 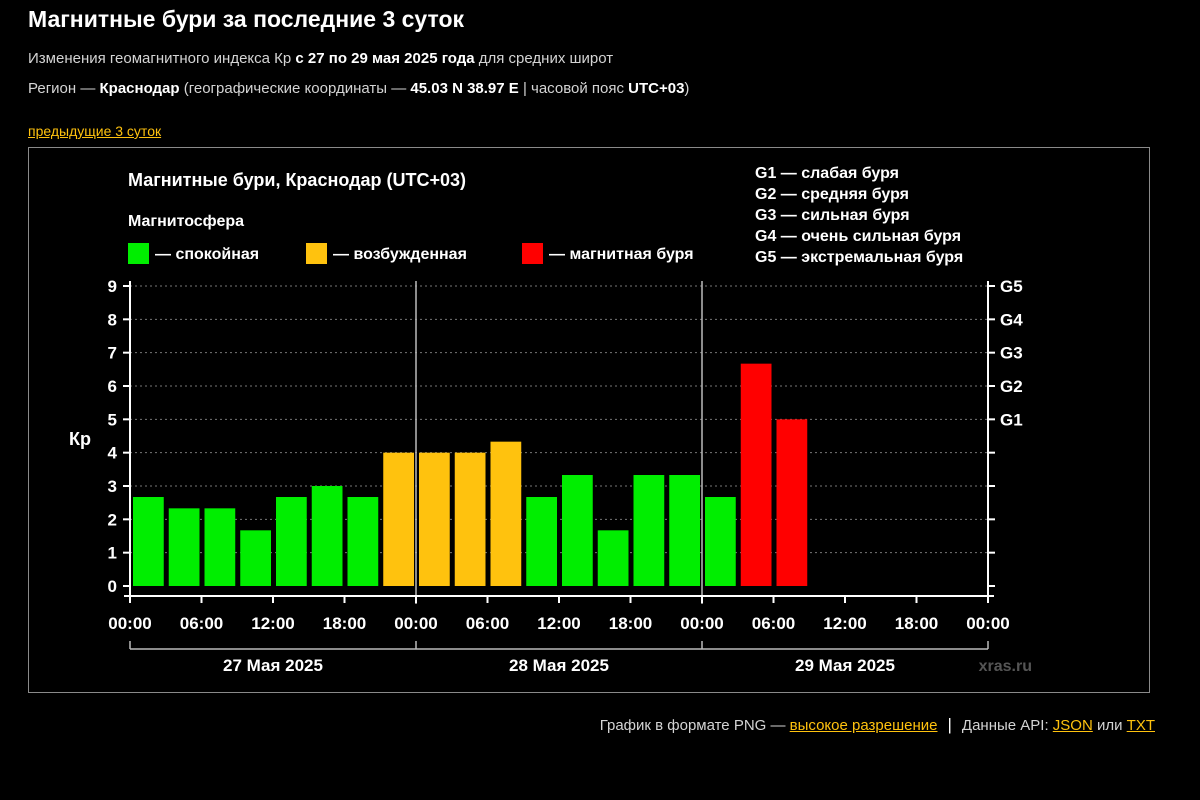 What do you see at coordinates (112, 286) in the screenshot?
I see `y-tick-label: 9` at bounding box center [112, 286].